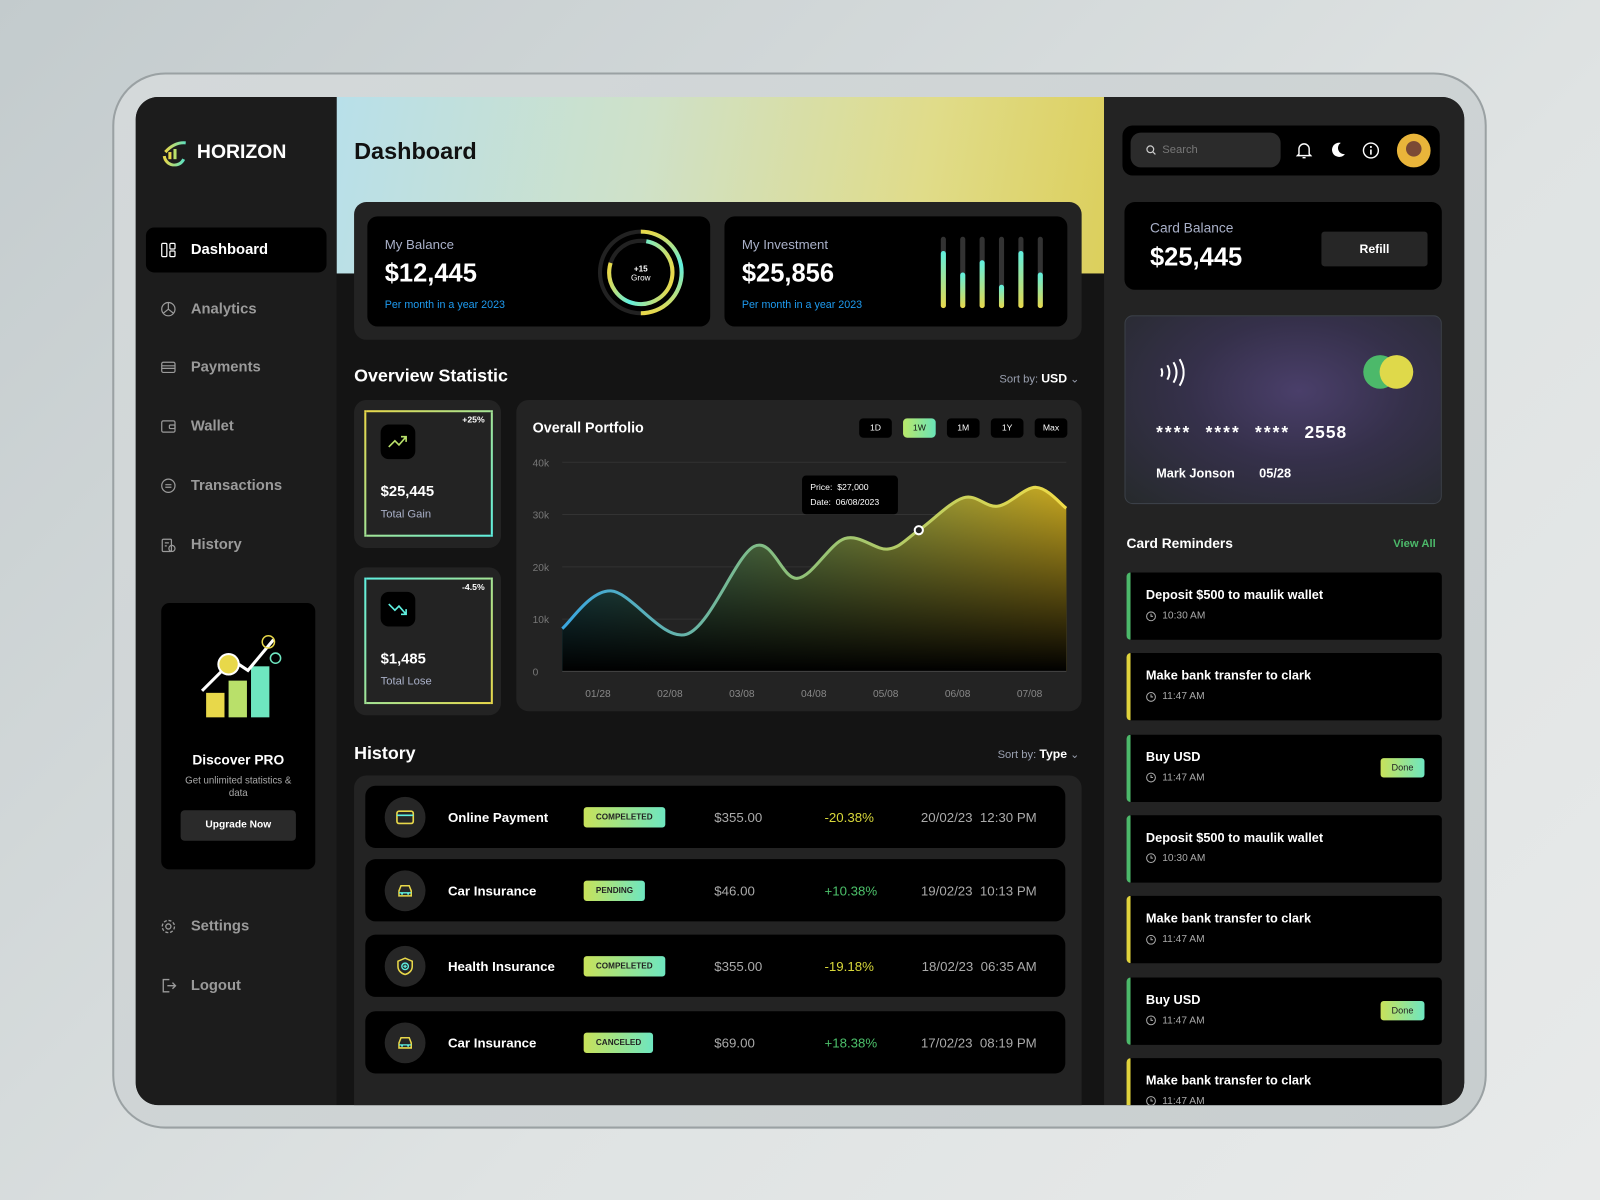  Describe the element at coordinates (1030, 694) in the screenshot. I see `x-tick-label: 07/08` at that location.